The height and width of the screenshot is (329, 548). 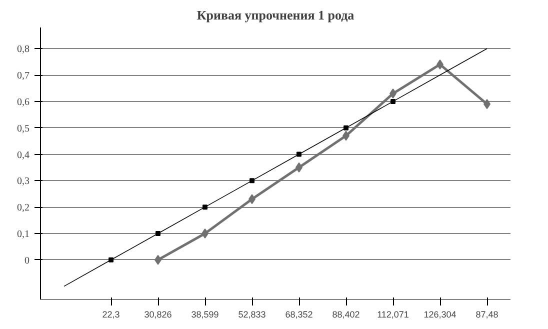 What do you see at coordinates (158, 315) in the screenshot?
I see `x-tick-label: 30,826` at bounding box center [158, 315].